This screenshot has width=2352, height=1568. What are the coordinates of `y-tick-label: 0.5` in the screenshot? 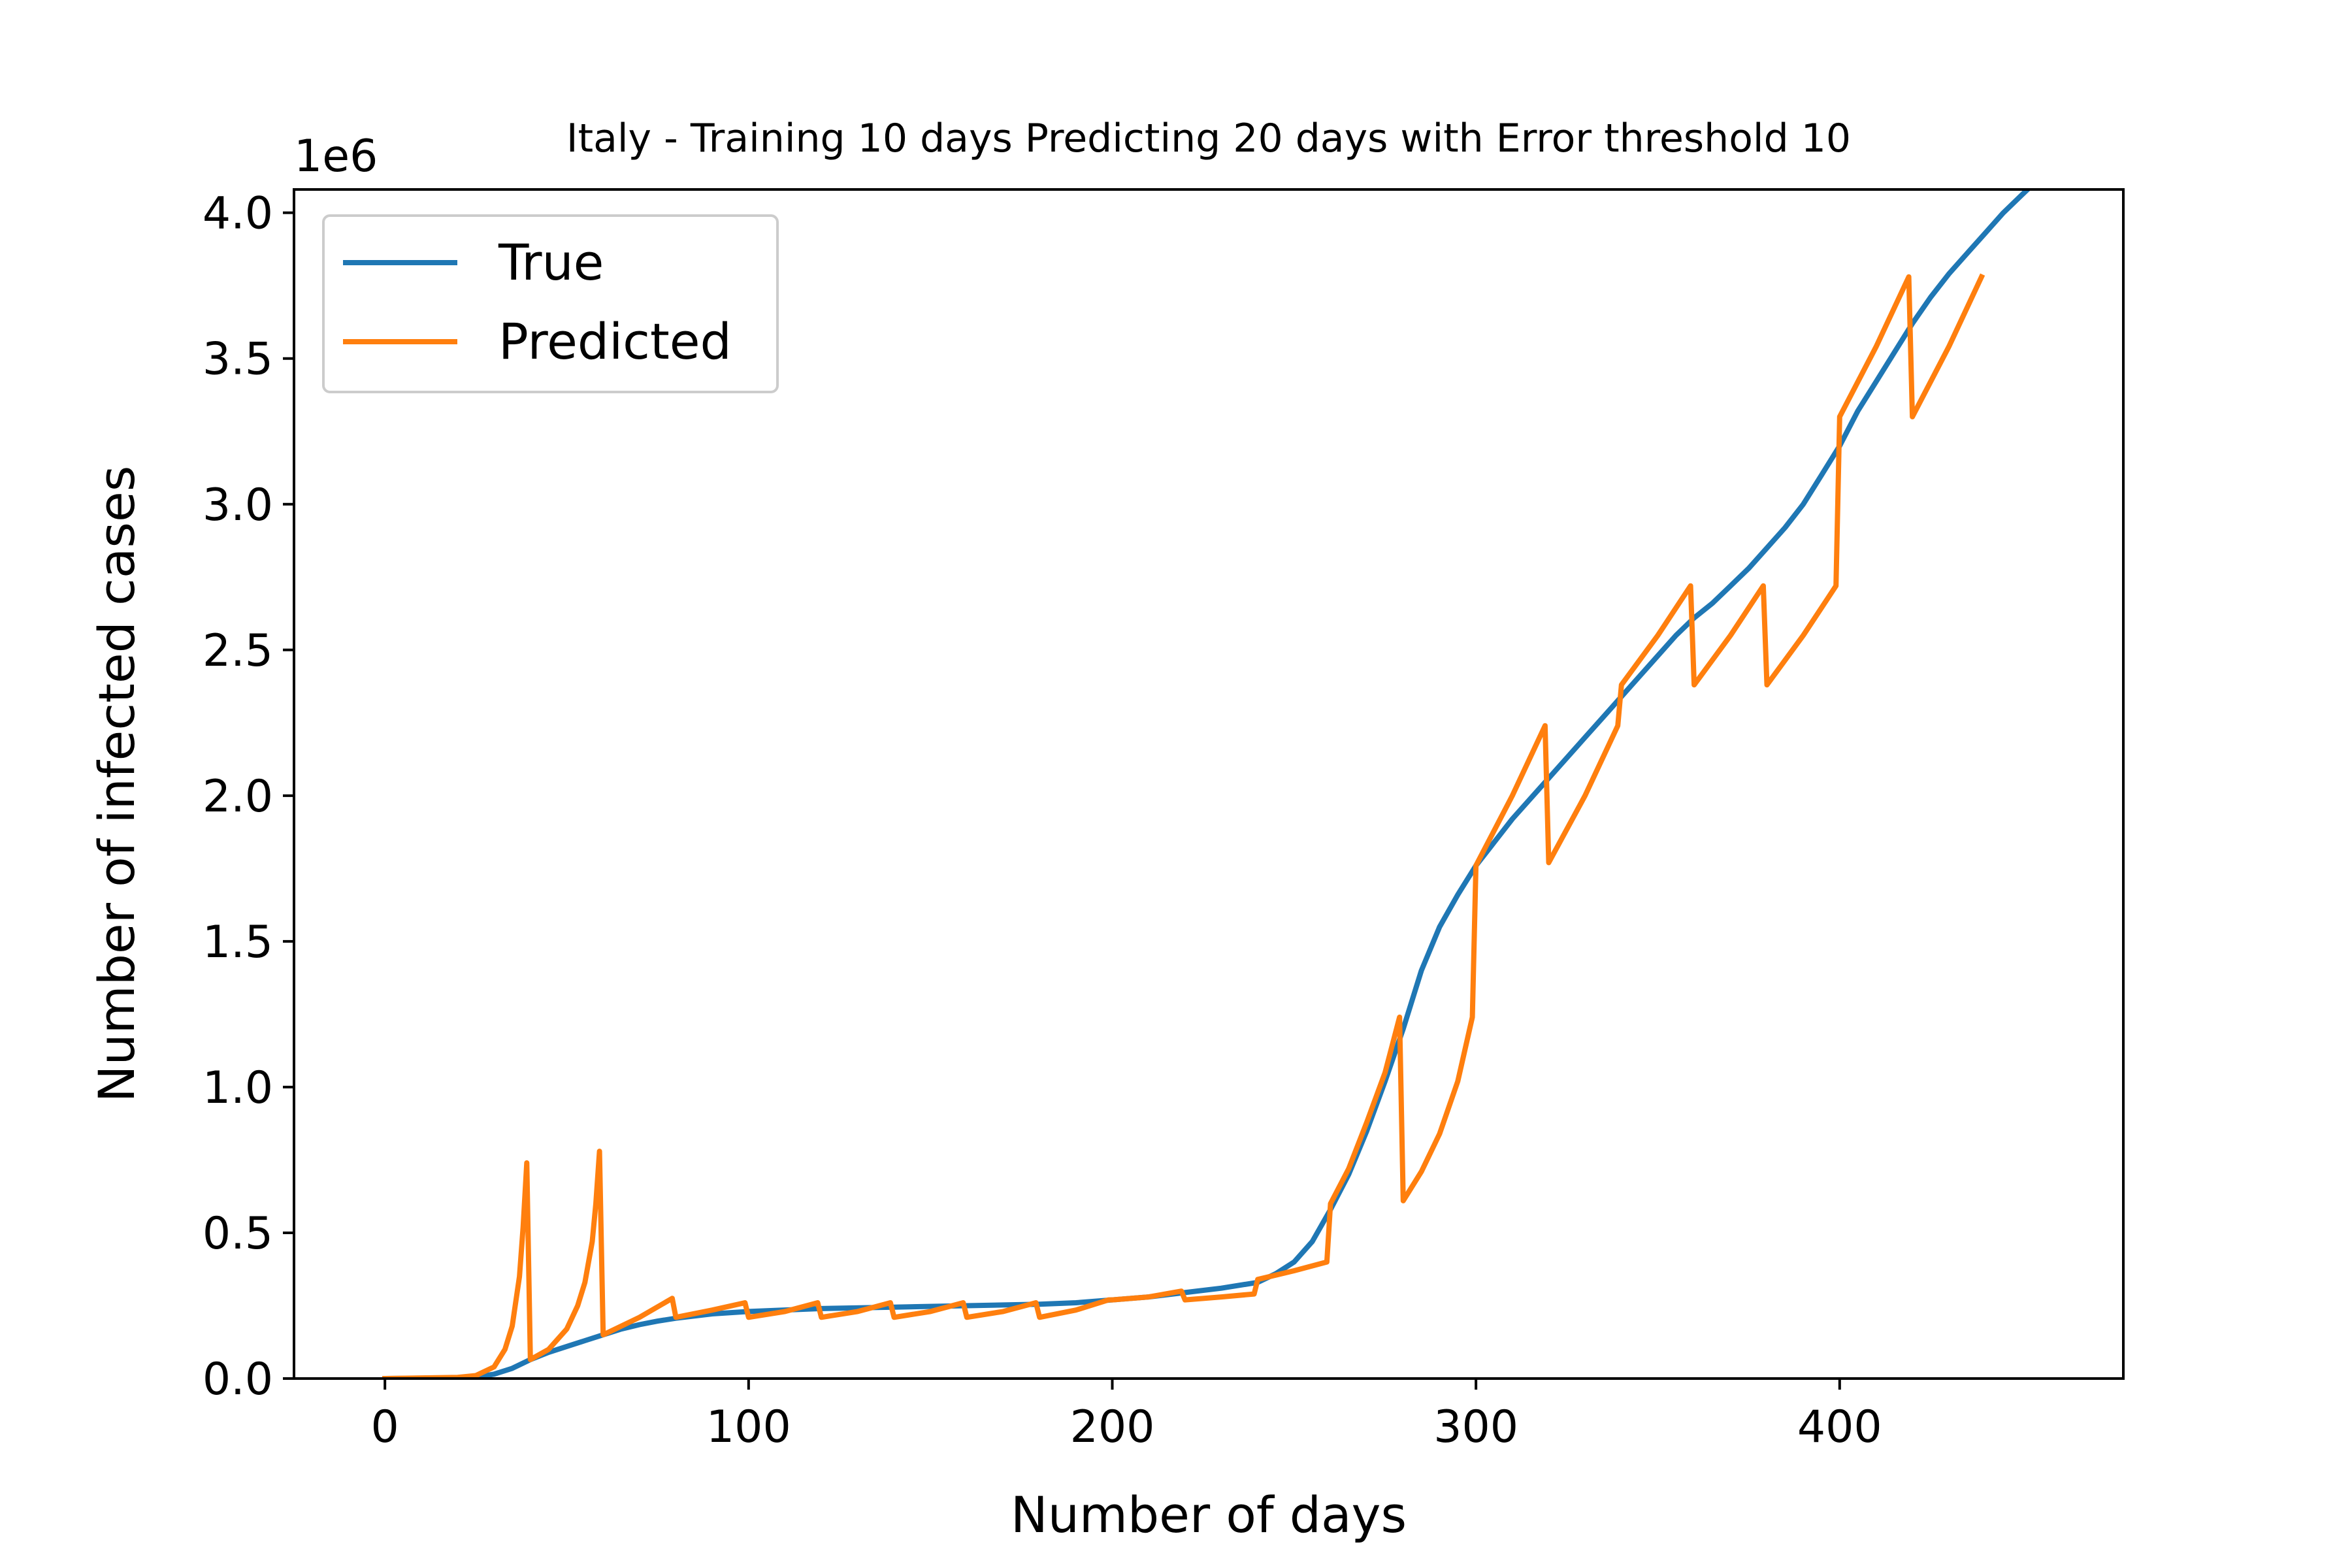 It's located at (238, 1234).